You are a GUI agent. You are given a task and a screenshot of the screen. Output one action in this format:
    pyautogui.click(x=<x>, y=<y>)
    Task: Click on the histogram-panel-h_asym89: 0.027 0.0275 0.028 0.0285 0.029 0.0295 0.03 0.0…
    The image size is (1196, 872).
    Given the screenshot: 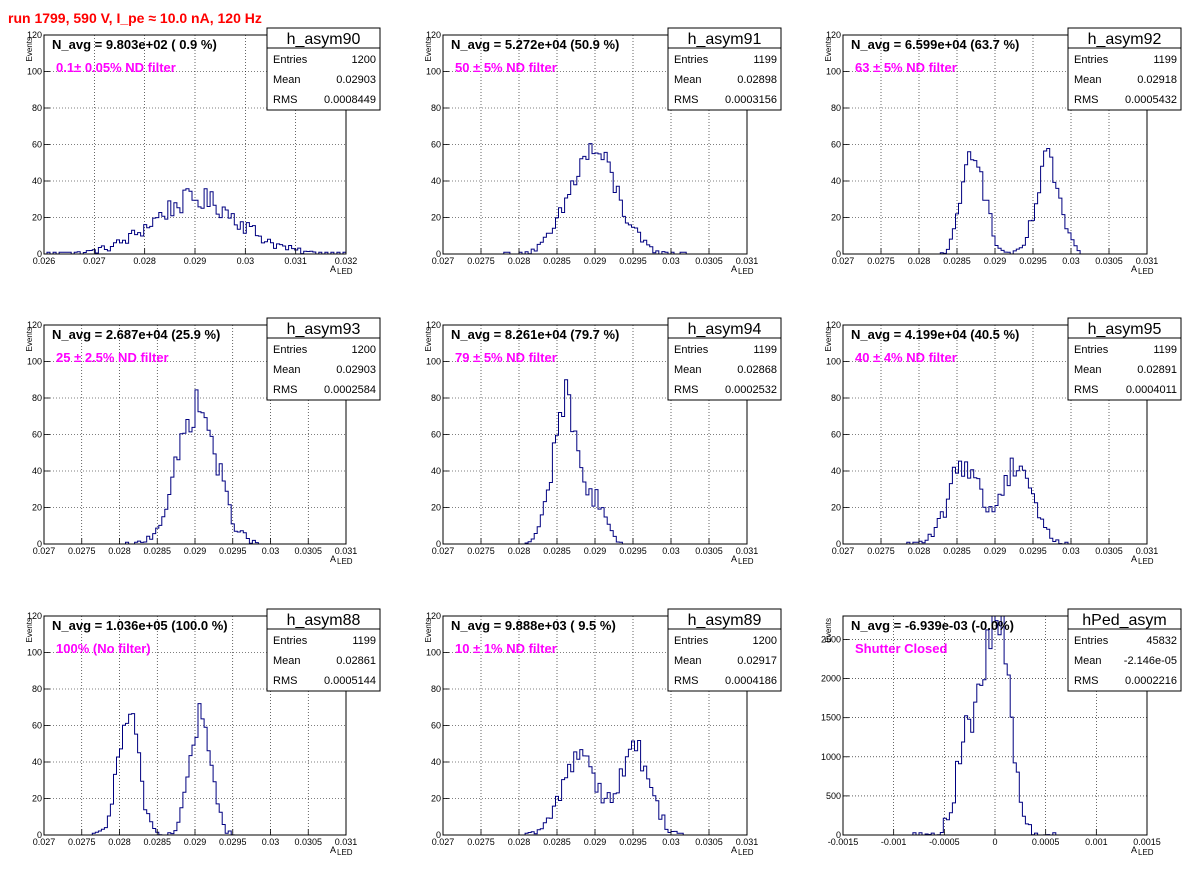 What is the action you would take?
    pyautogui.click(x=603, y=732)
    